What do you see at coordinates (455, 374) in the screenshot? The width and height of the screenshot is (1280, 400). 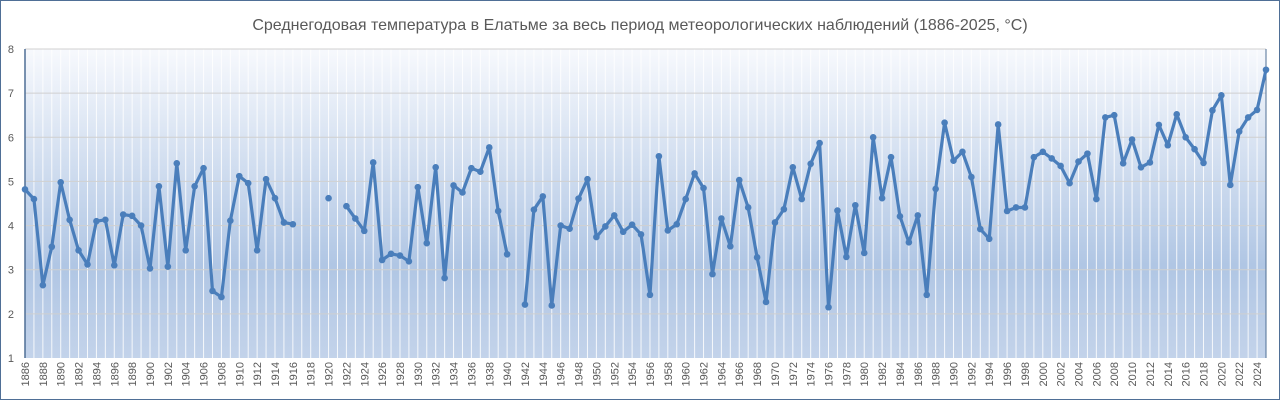 I see `x-tick-label: 1934` at bounding box center [455, 374].